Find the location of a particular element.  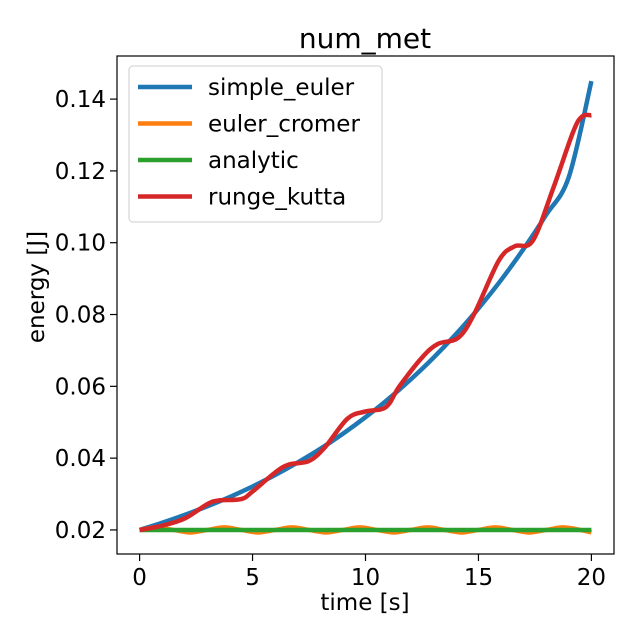

y-axis-label: energy [J] is located at coordinates (37, 287).